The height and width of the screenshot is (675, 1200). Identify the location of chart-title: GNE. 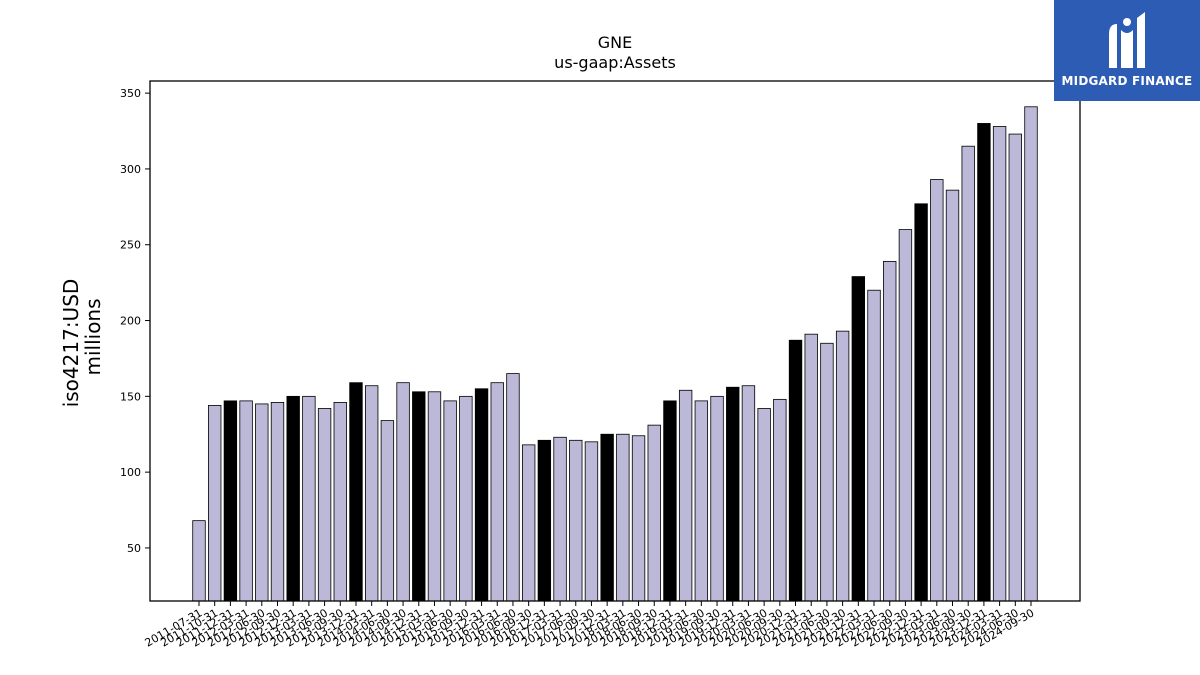
(615, 42).